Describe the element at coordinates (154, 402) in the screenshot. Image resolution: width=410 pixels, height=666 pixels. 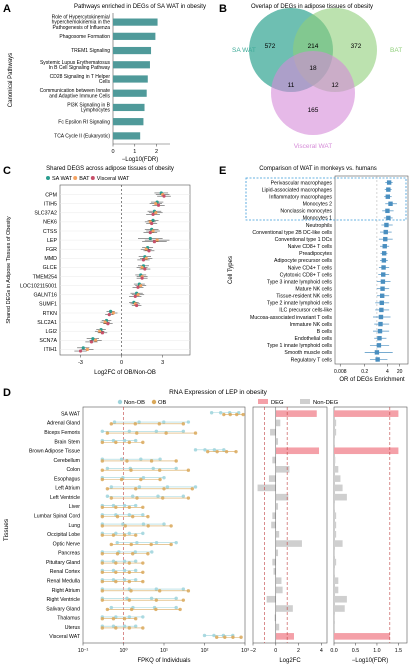
I see `legend-marker` at that location.